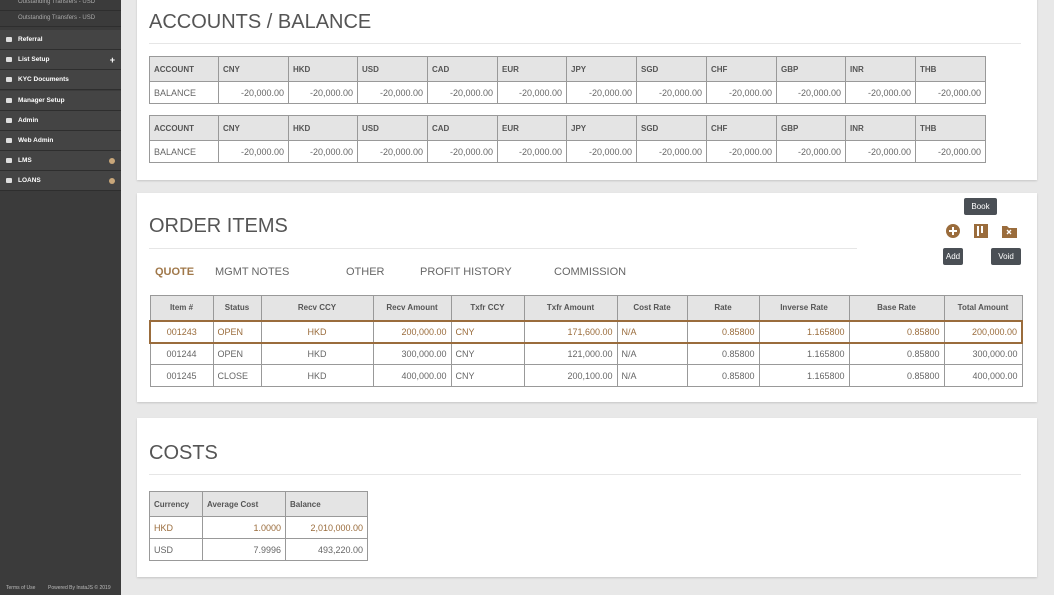 Image resolution: width=1054 pixels, height=595 pixels. I want to click on header-cell: Item #, so click(181, 308).